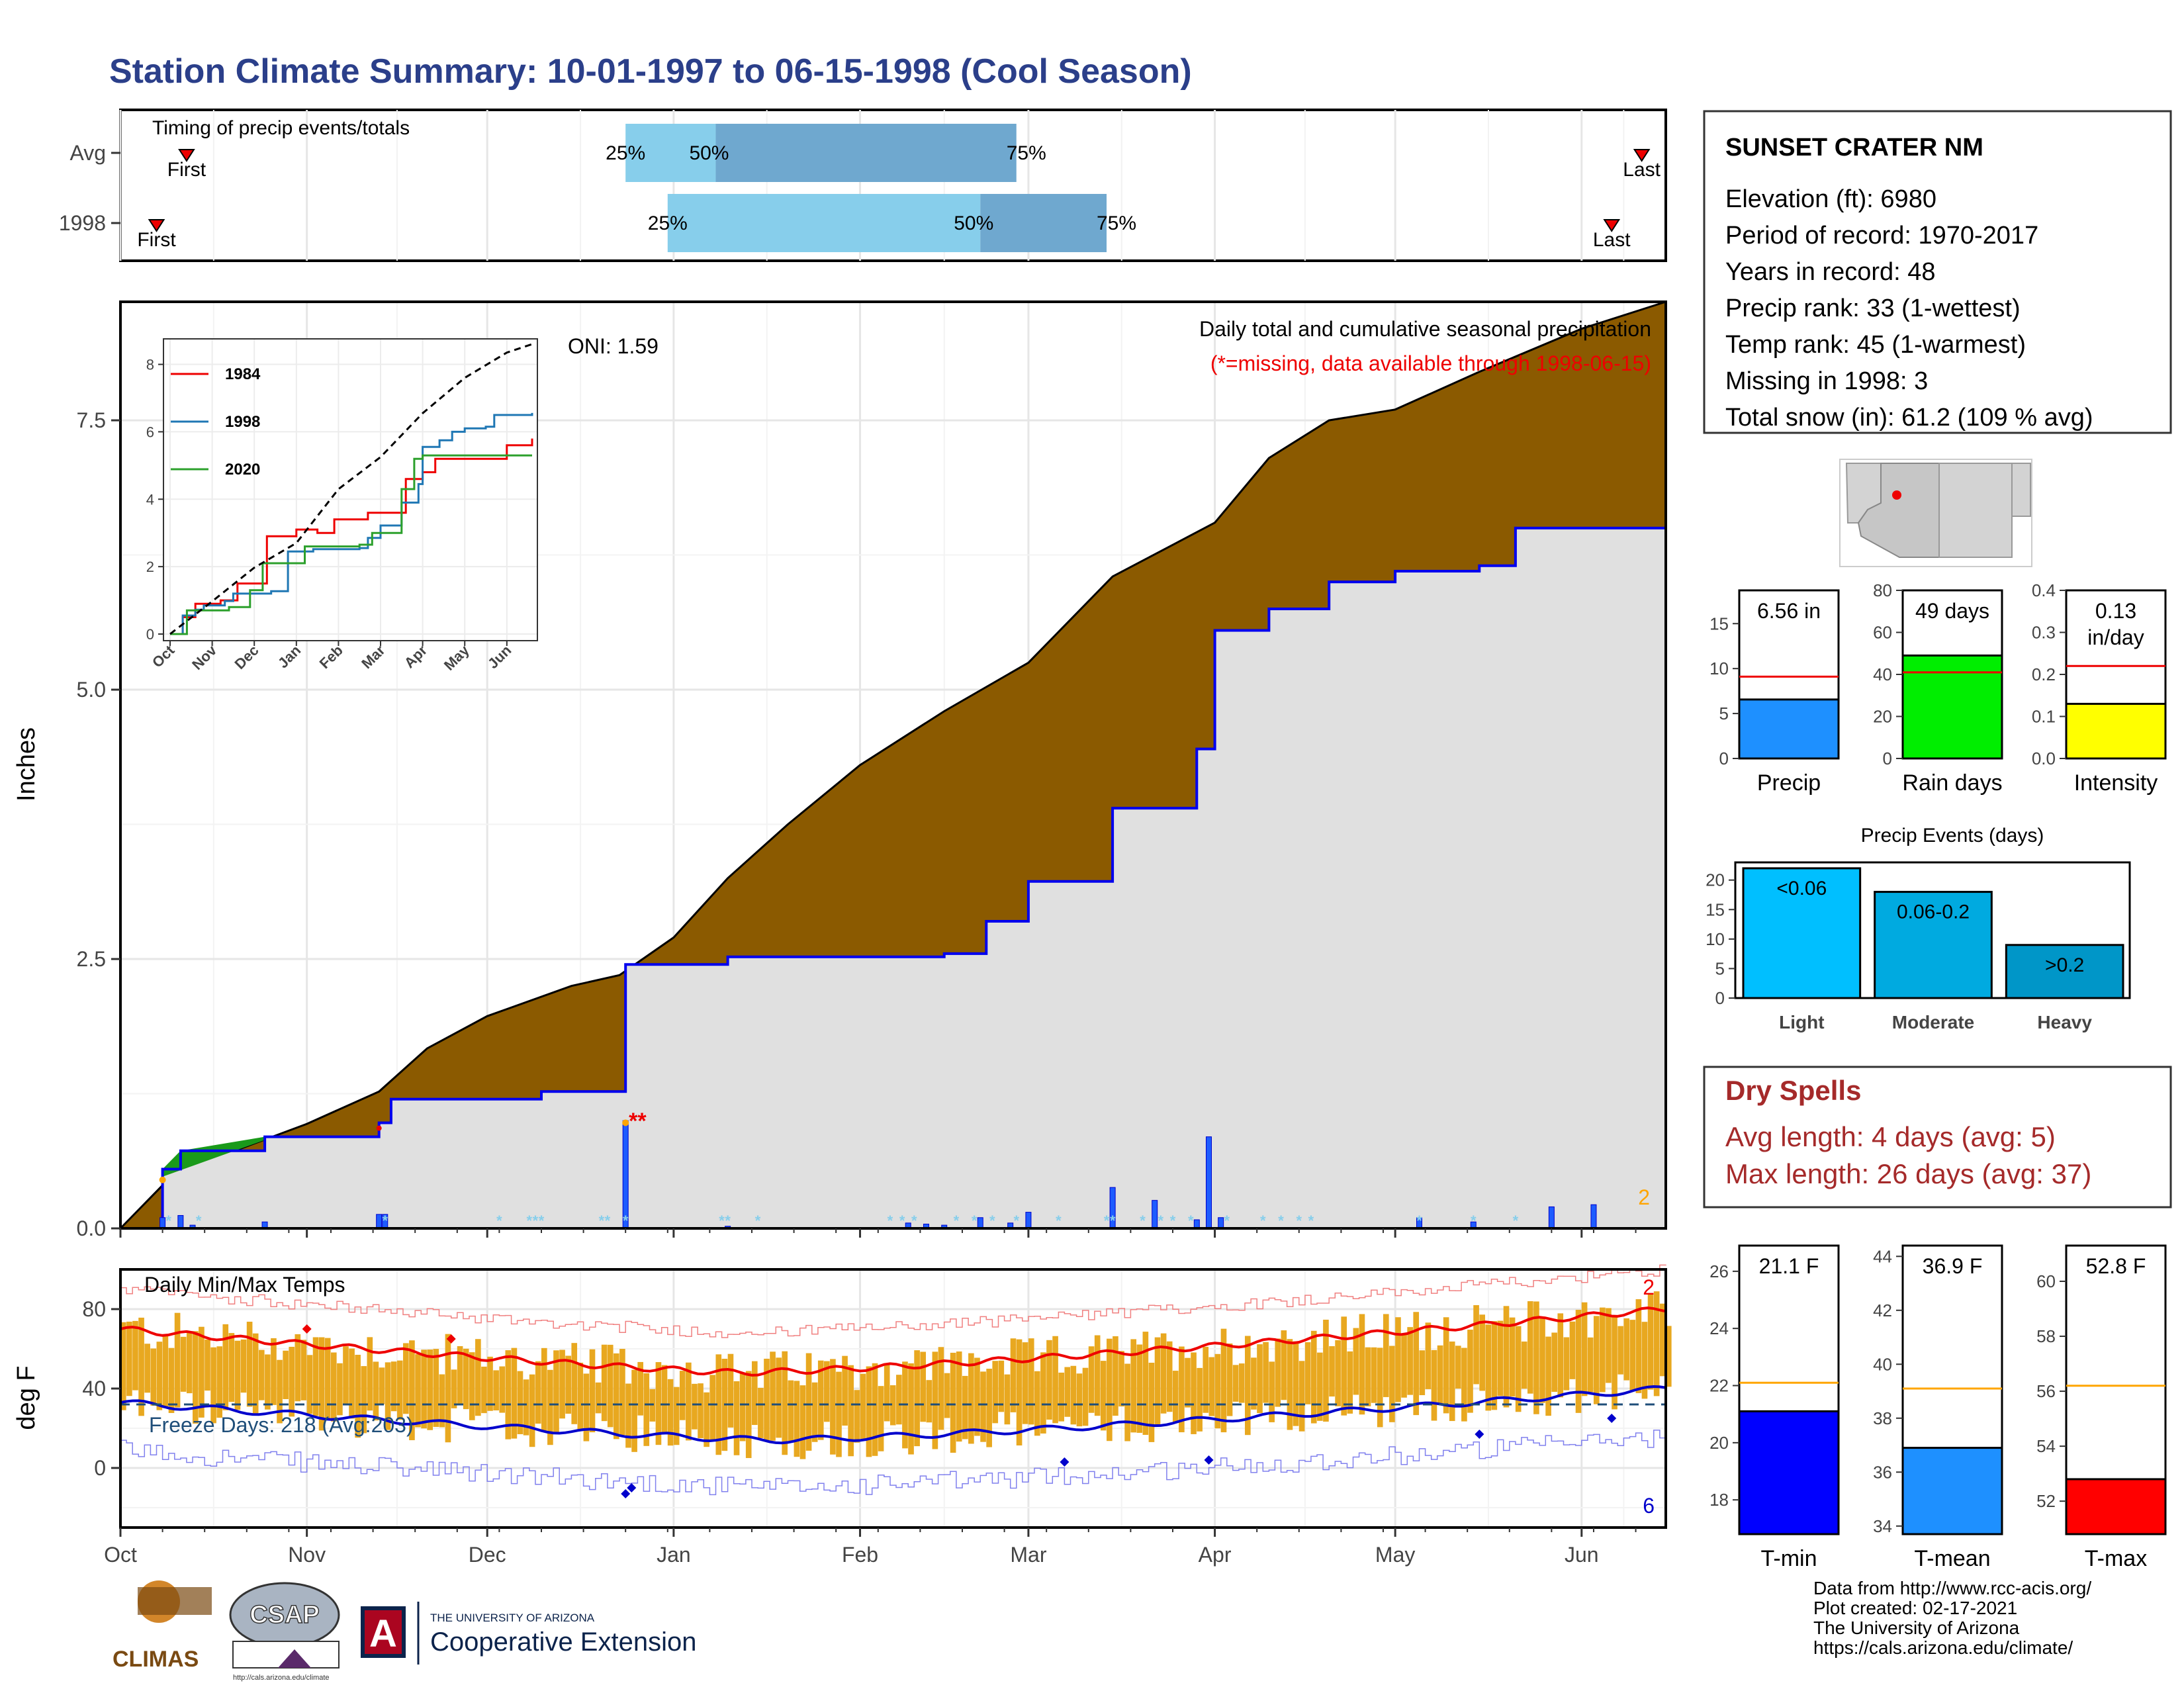 Image resolution: width=2184 pixels, height=1691 pixels. I want to click on map-state-texas, so click(2021, 490).